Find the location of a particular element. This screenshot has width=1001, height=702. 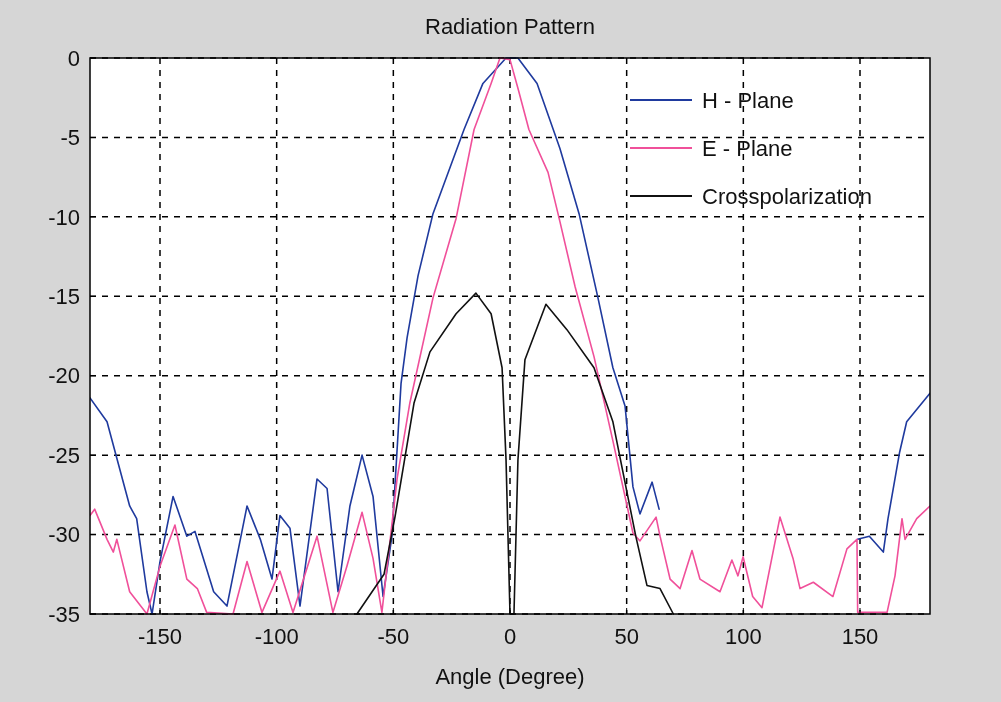

x-tick-label: -100 is located at coordinates (276, 636).